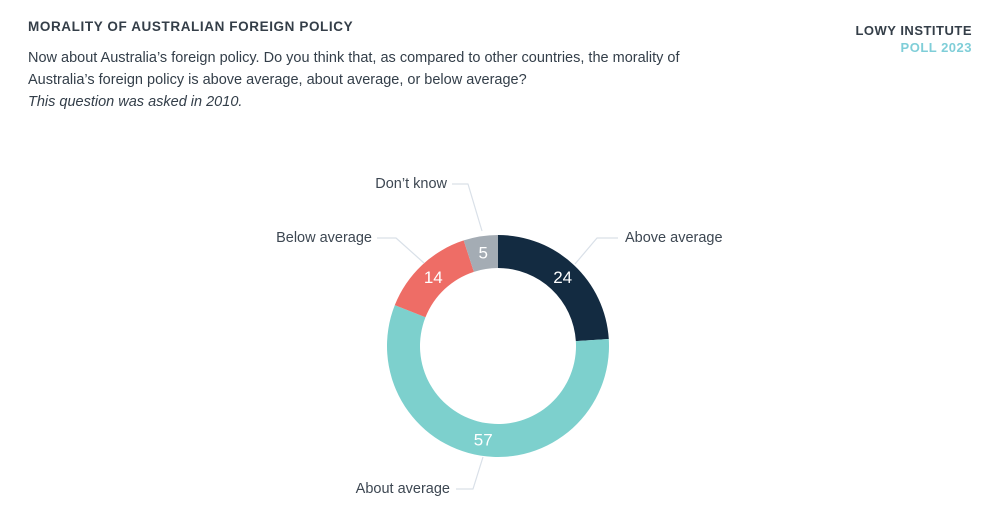  Describe the element at coordinates (562, 277) in the screenshot. I see `segment-value: 24` at that location.